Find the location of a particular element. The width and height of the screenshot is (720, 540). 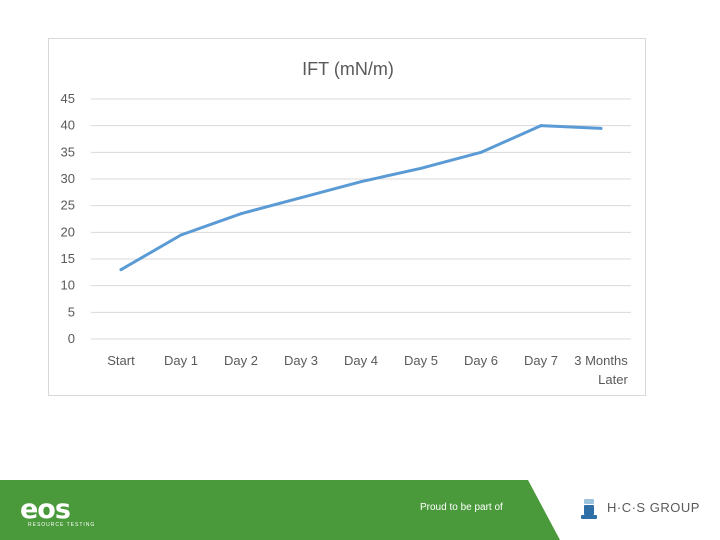

y-tick-label: 45 is located at coordinates (68, 98).